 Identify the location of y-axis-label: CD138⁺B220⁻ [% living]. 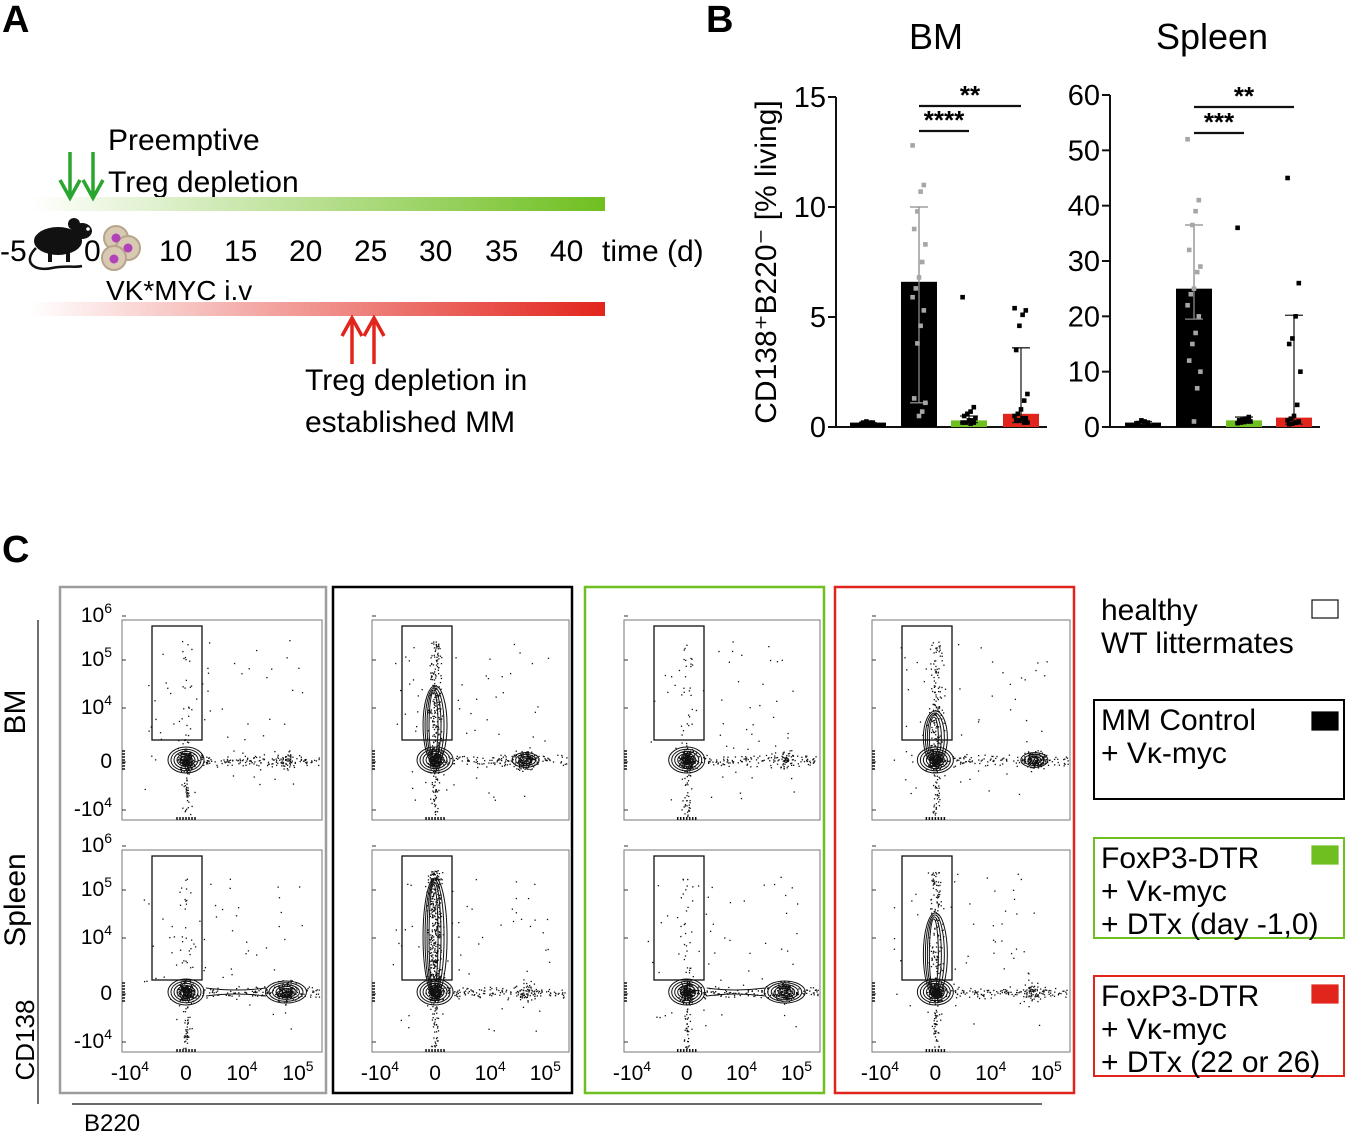
(766, 262).